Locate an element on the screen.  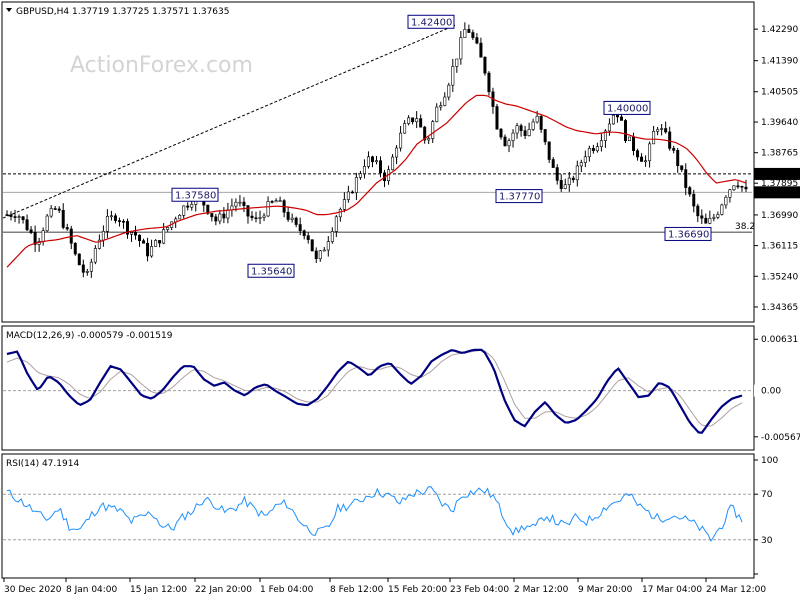
rsi-tick-label: 30 is located at coordinates (767, 541).